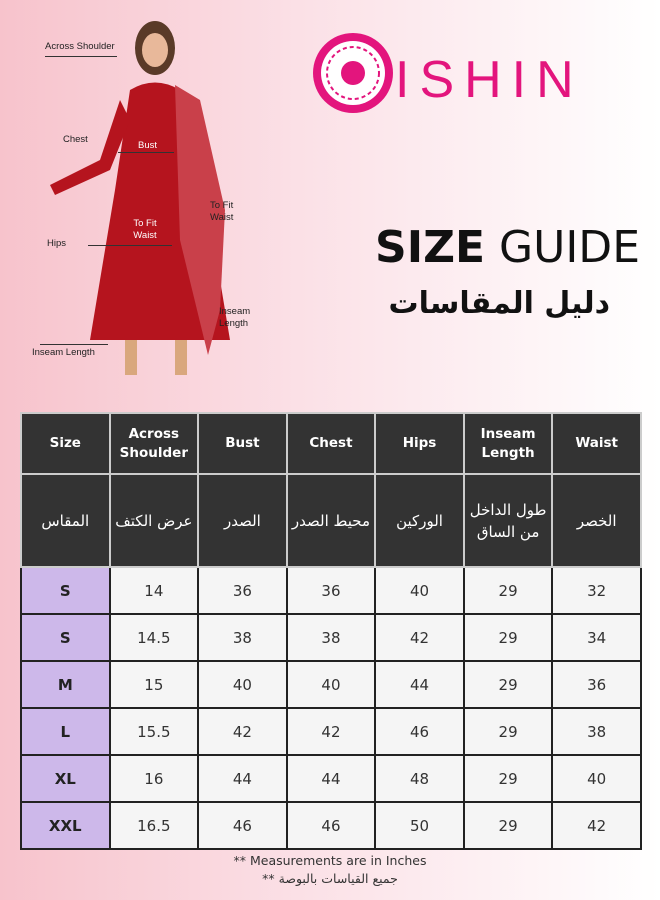 The image size is (660, 900). What do you see at coordinates (65, 520) in the screenshot?
I see `header-ar-size: المقاس` at bounding box center [65, 520].